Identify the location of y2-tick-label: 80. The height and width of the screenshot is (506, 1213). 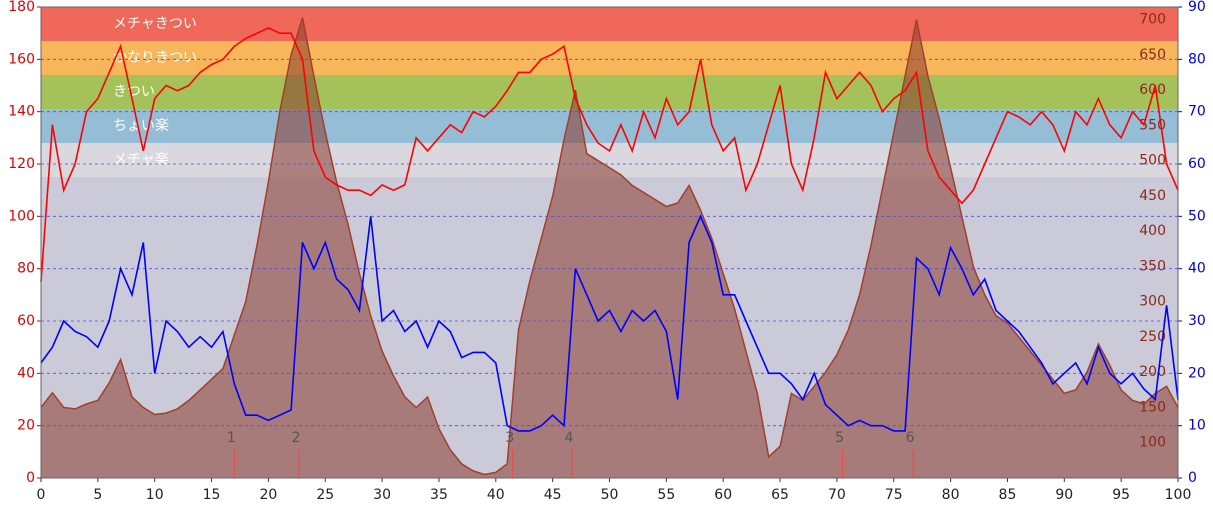
(1197, 59).